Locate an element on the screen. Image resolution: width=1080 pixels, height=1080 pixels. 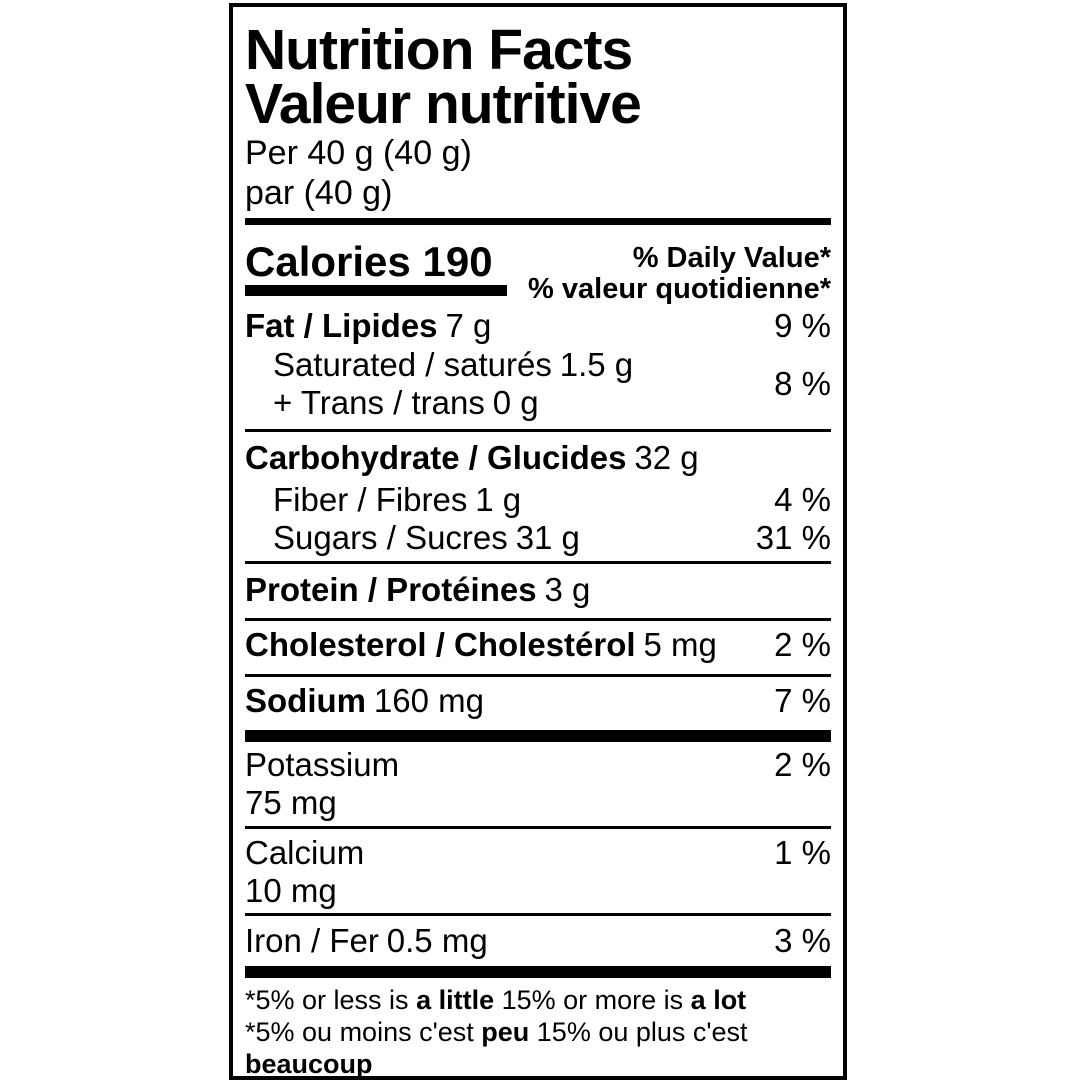
calories-row: Calories 190 is located at coordinates (369, 262).